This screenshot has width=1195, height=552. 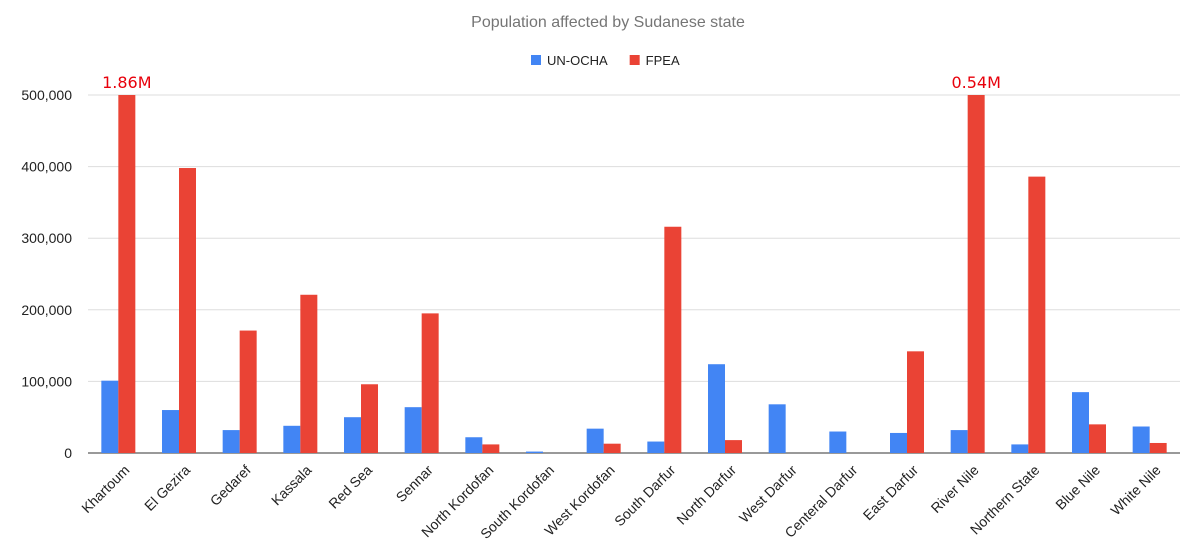 I want to click on bar-fpea-north-darfur, so click(x=733, y=446).